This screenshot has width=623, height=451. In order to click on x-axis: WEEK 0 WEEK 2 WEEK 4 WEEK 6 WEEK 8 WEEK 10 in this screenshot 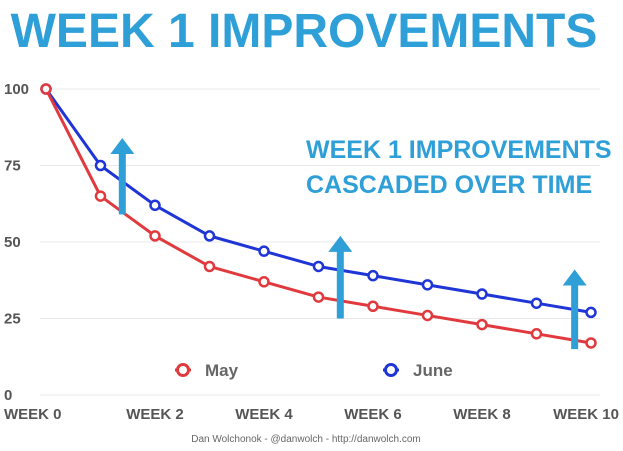, I will do `click(311, 414)`.